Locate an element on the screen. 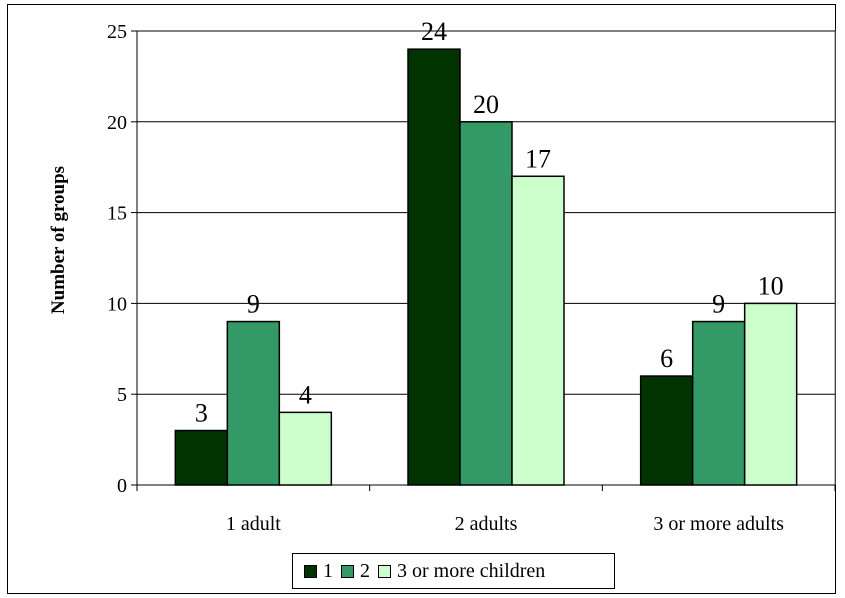  y-tick-label: 15 is located at coordinates (117, 214).